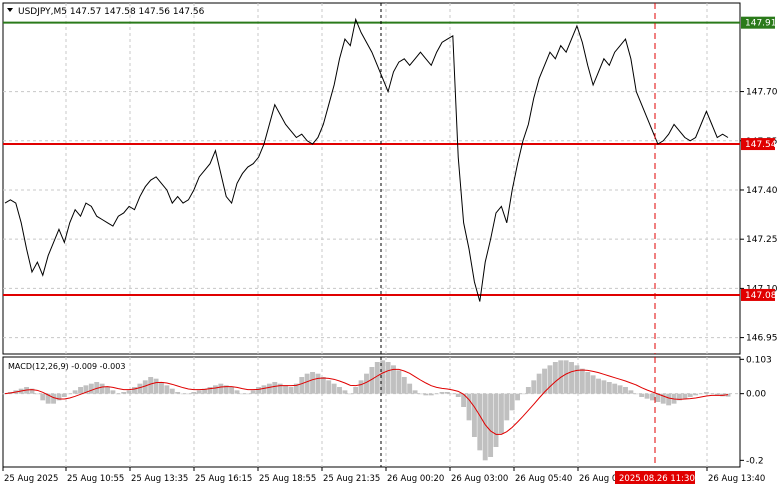 The image size is (781, 493). I want to click on chevron-down-icon, so click(10, 10).